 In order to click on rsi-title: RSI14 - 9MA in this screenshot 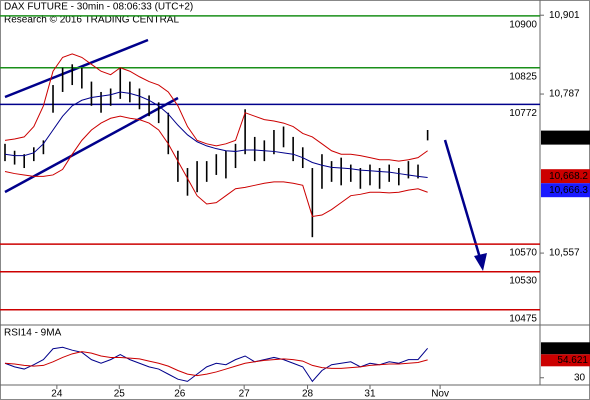, I will do `click(33, 333)`.